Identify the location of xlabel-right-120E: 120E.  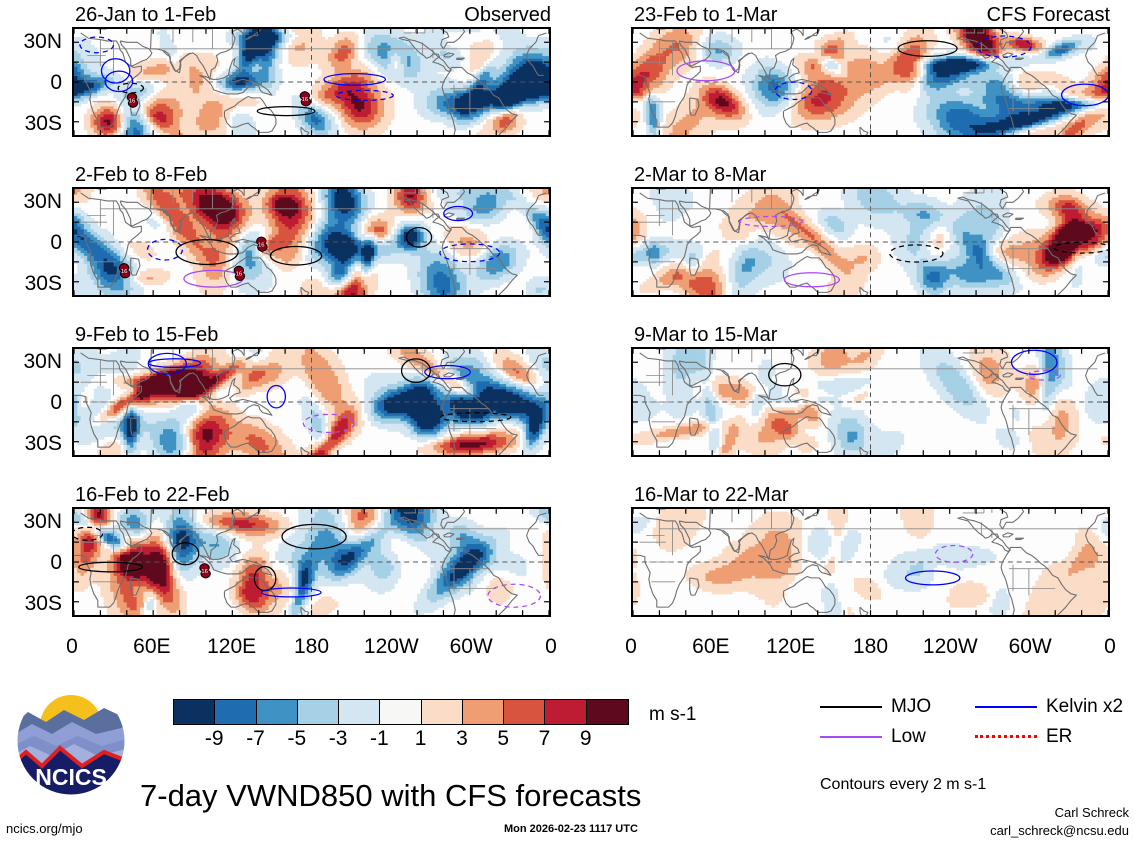
(791, 646).